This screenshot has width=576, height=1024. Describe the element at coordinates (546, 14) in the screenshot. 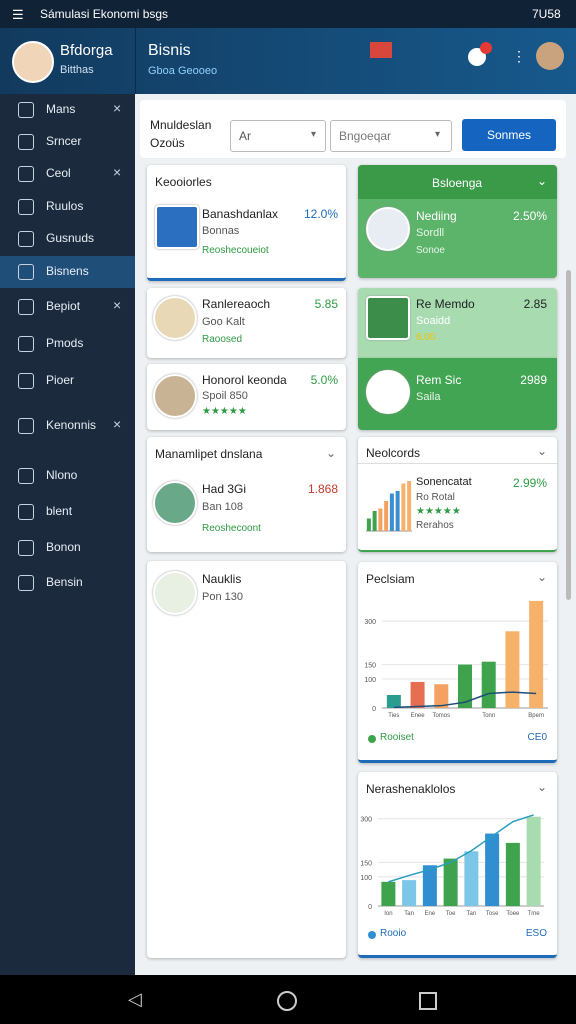

I see `status-time: 7U58` at that location.